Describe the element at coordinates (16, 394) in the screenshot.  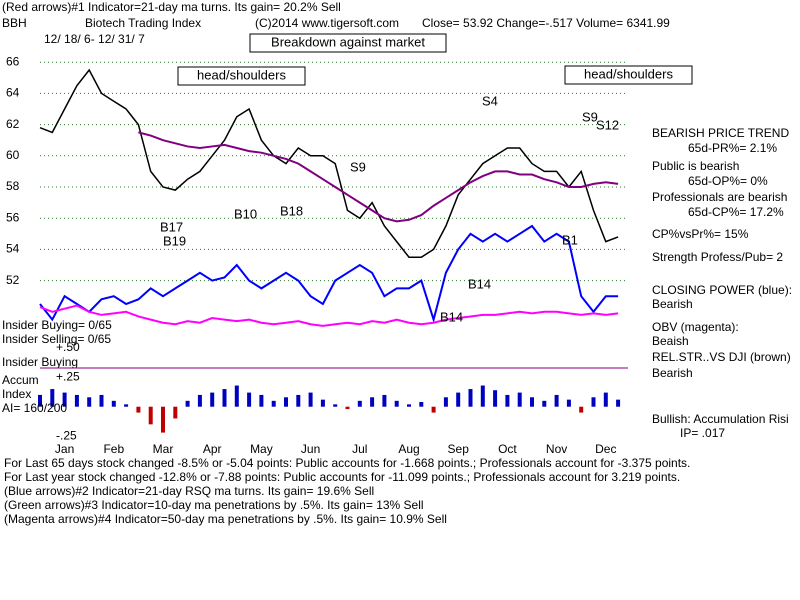
I see `left-label: Index` at that location.